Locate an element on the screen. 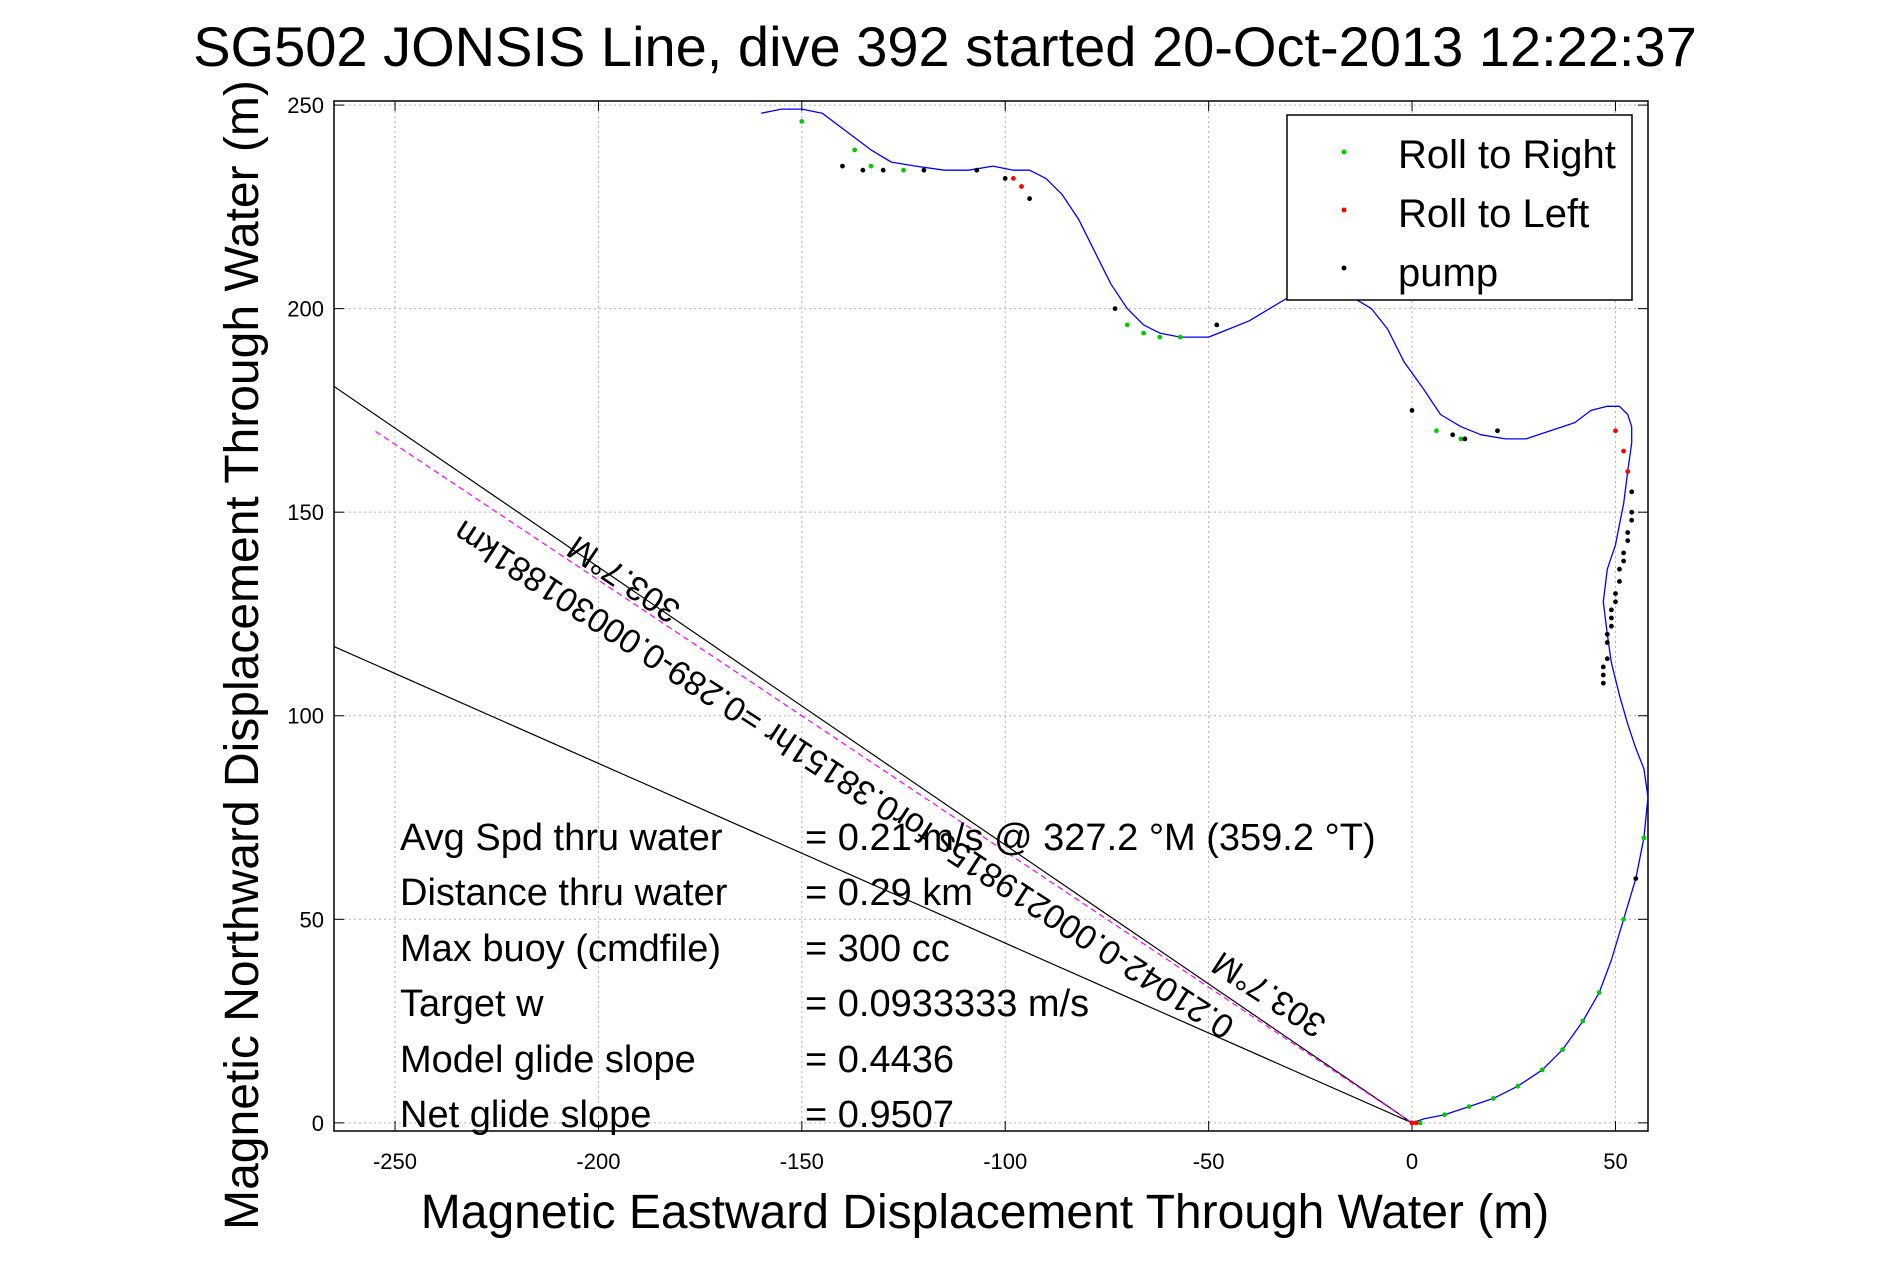 The image size is (1891, 1262). x-tick-label: 0 is located at coordinates (1412, 1161).